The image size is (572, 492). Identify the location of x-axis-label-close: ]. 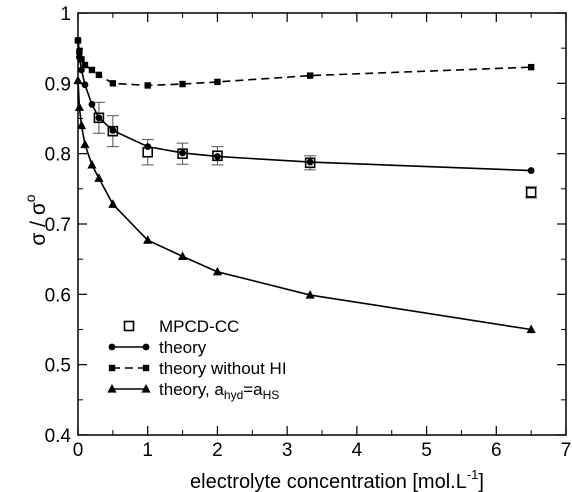
(481, 481).